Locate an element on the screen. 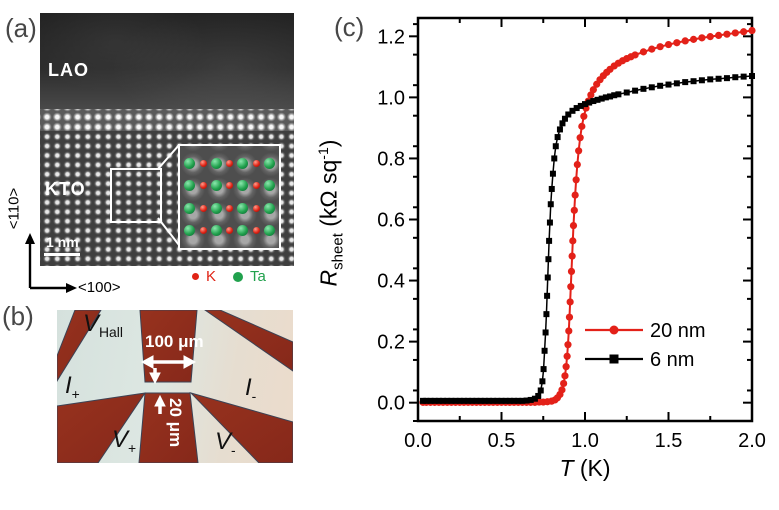  film-wedge-top-right is located at coordinates (248, 341).